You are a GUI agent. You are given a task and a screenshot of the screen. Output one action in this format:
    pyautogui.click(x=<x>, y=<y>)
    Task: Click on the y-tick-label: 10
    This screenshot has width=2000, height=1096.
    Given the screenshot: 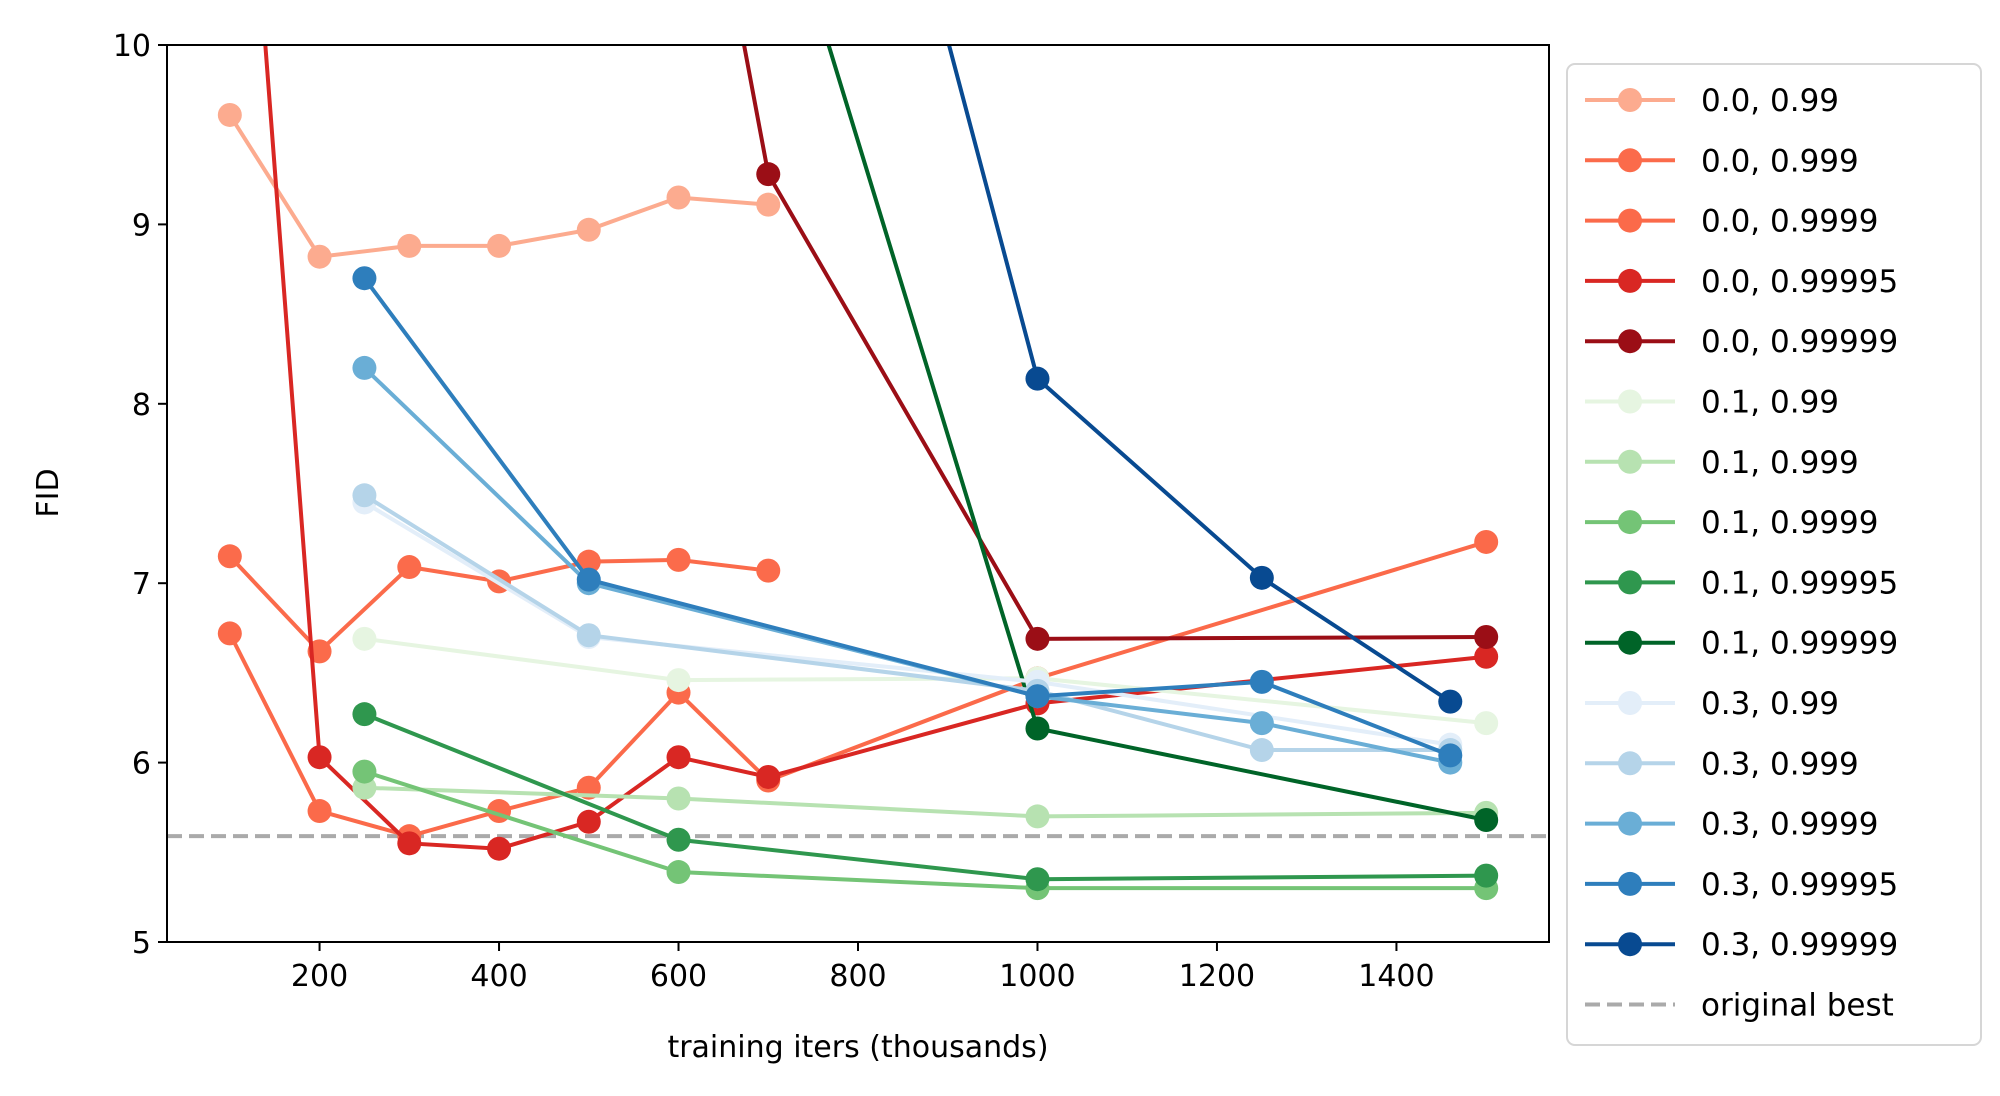 What is the action you would take?
    pyautogui.click(x=132, y=46)
    